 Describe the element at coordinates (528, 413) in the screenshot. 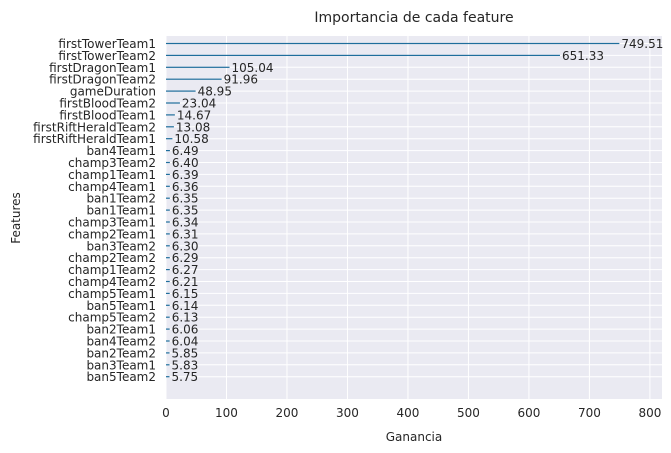

I see `x-tick-label: 600` at that location.